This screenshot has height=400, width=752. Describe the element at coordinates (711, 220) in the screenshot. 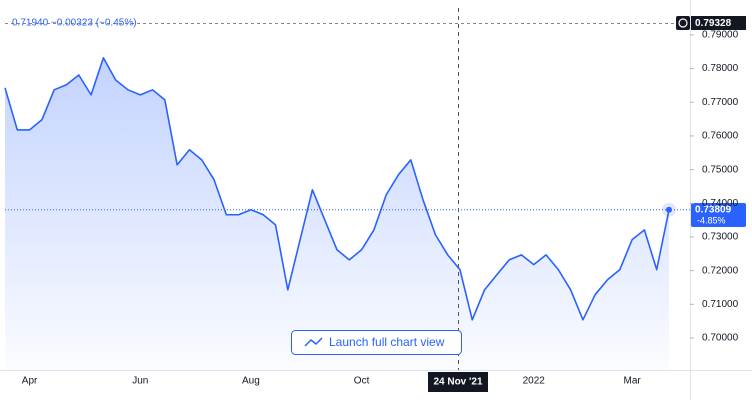

I see `last-change-text: -4.85%` at that location.